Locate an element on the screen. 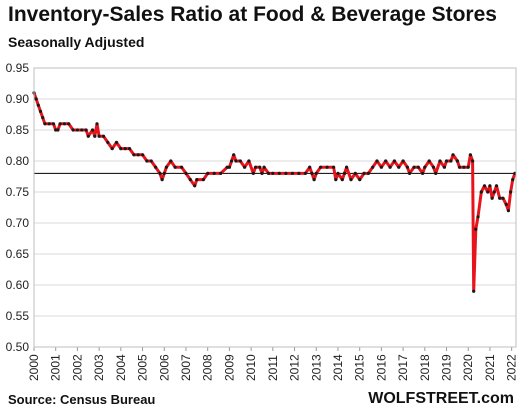  x-tick-label: 2022 is located at coordinates (512, 367).